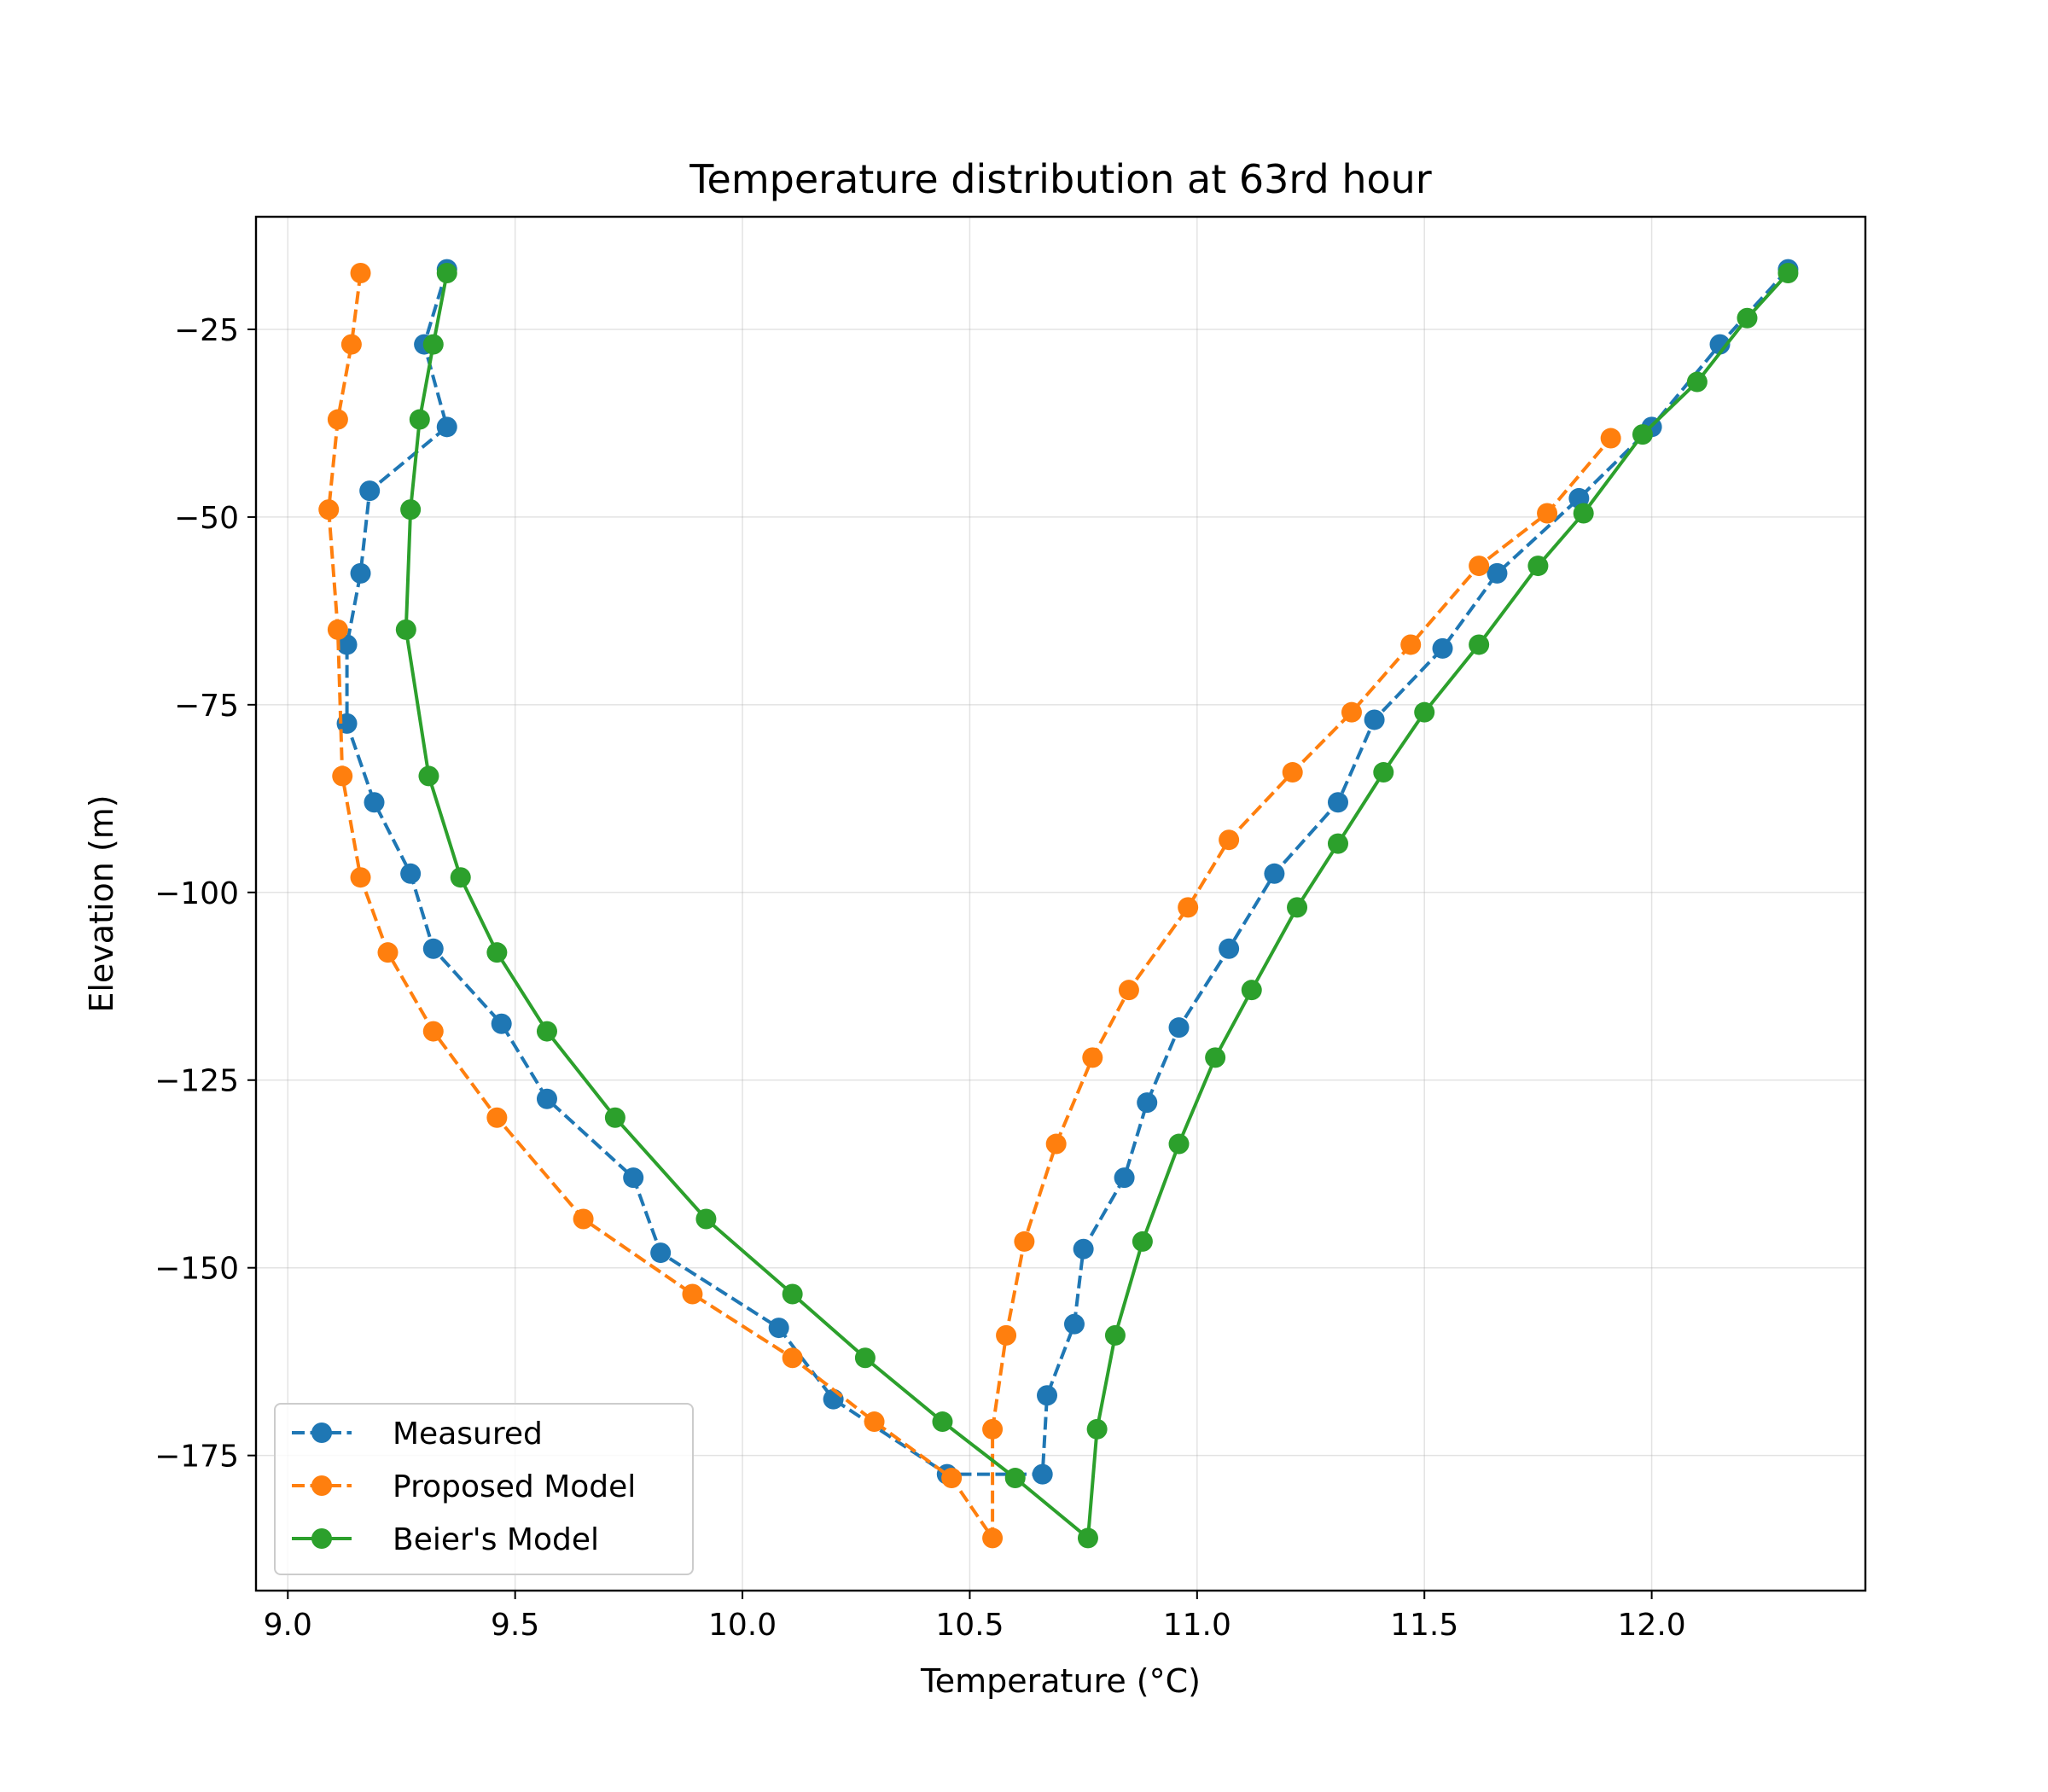 This screenshot has width=2048, height=1792. What do you see at coordinates (206, 706) in the screenshot?
I see `y-tick-label: −75` at bounding box center [206, 706].